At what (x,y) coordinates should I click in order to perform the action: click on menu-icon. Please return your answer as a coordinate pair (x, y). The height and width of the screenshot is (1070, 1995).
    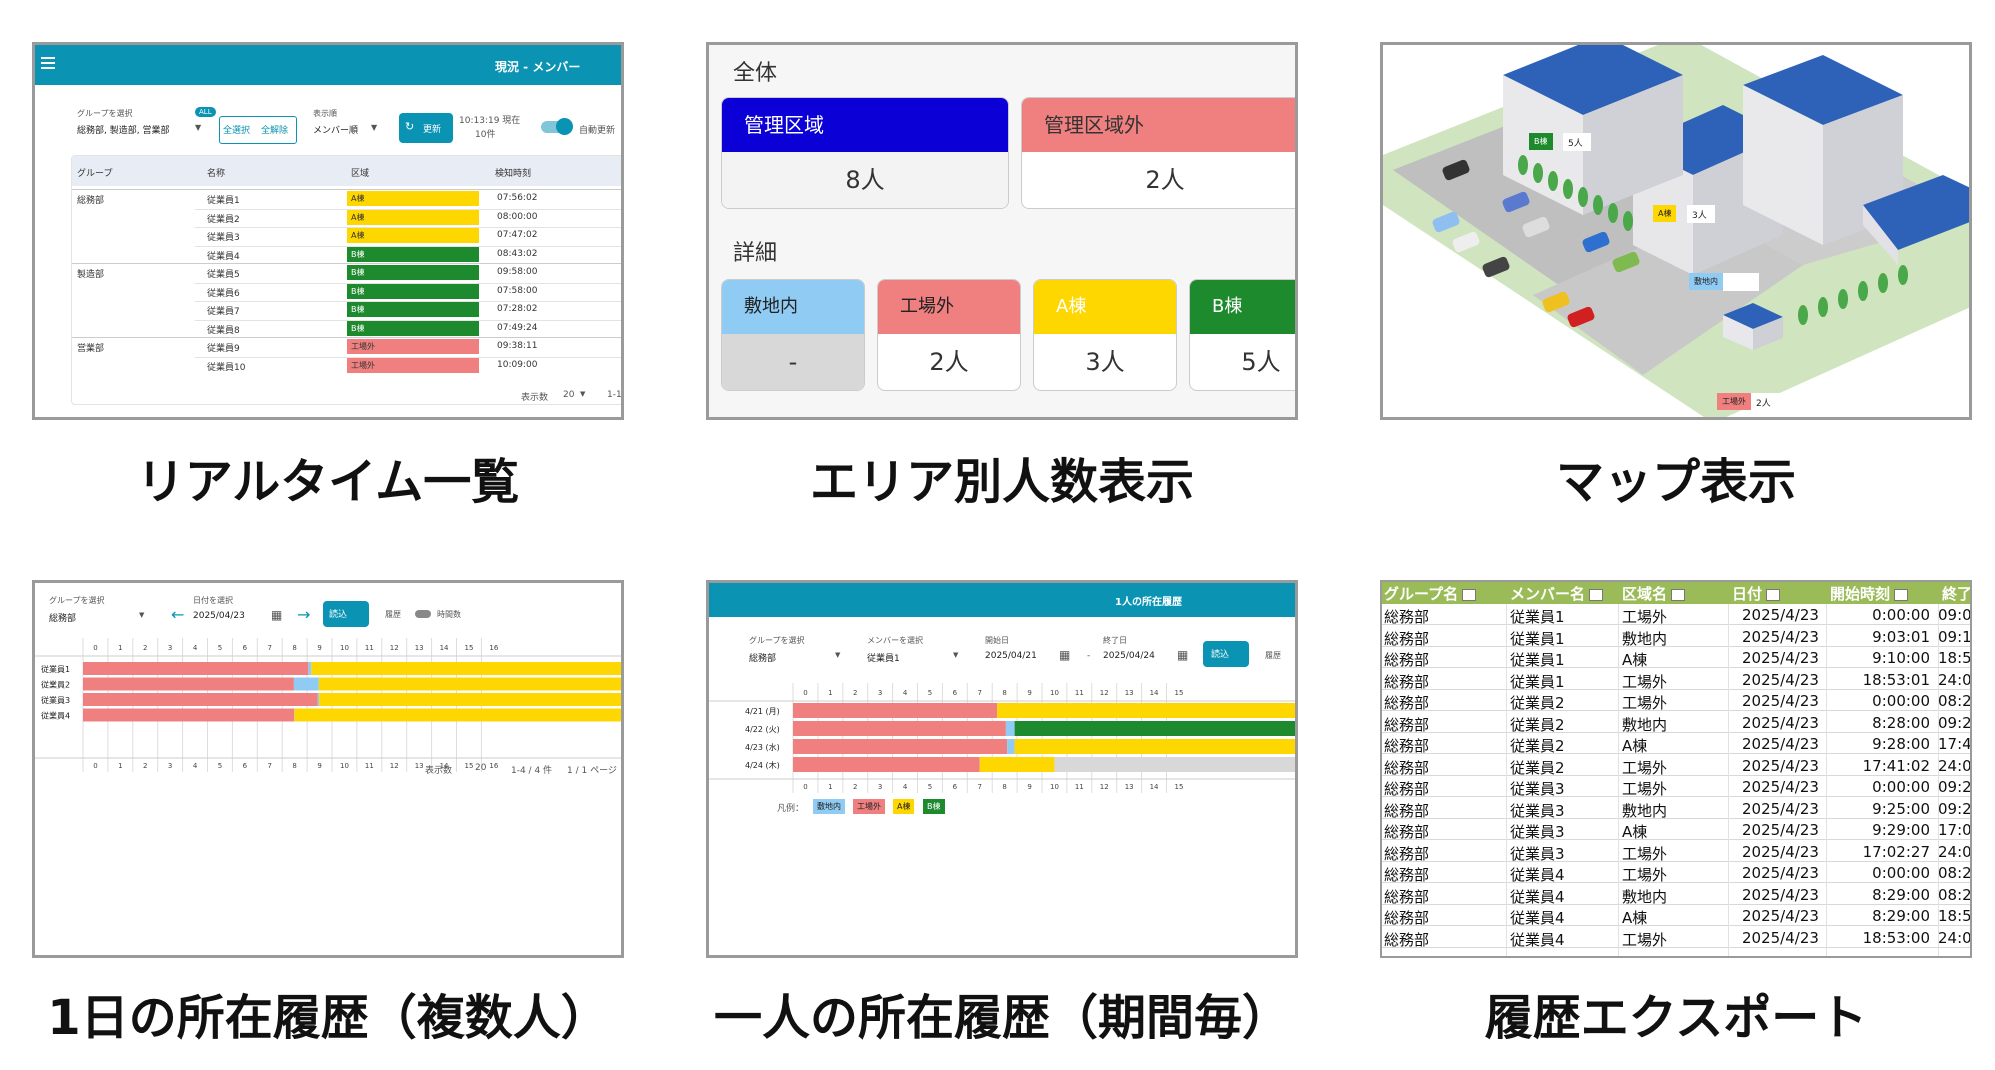
    Looking at the image, I should click on (48, 63).